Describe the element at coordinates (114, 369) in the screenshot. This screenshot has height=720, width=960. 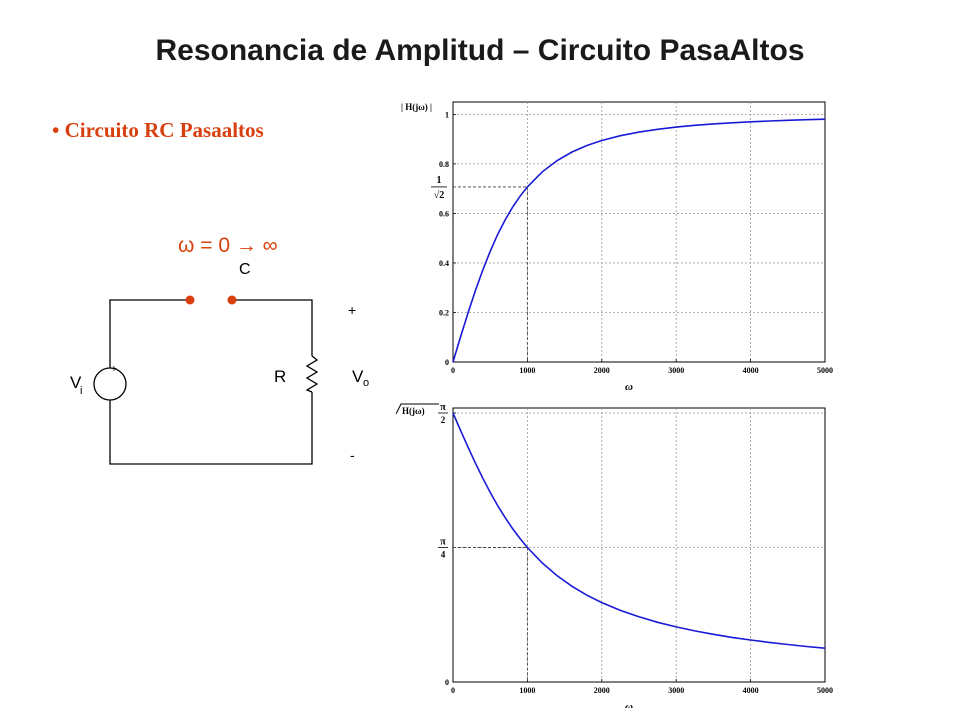
I see `source-plus-sign: +` at that location.